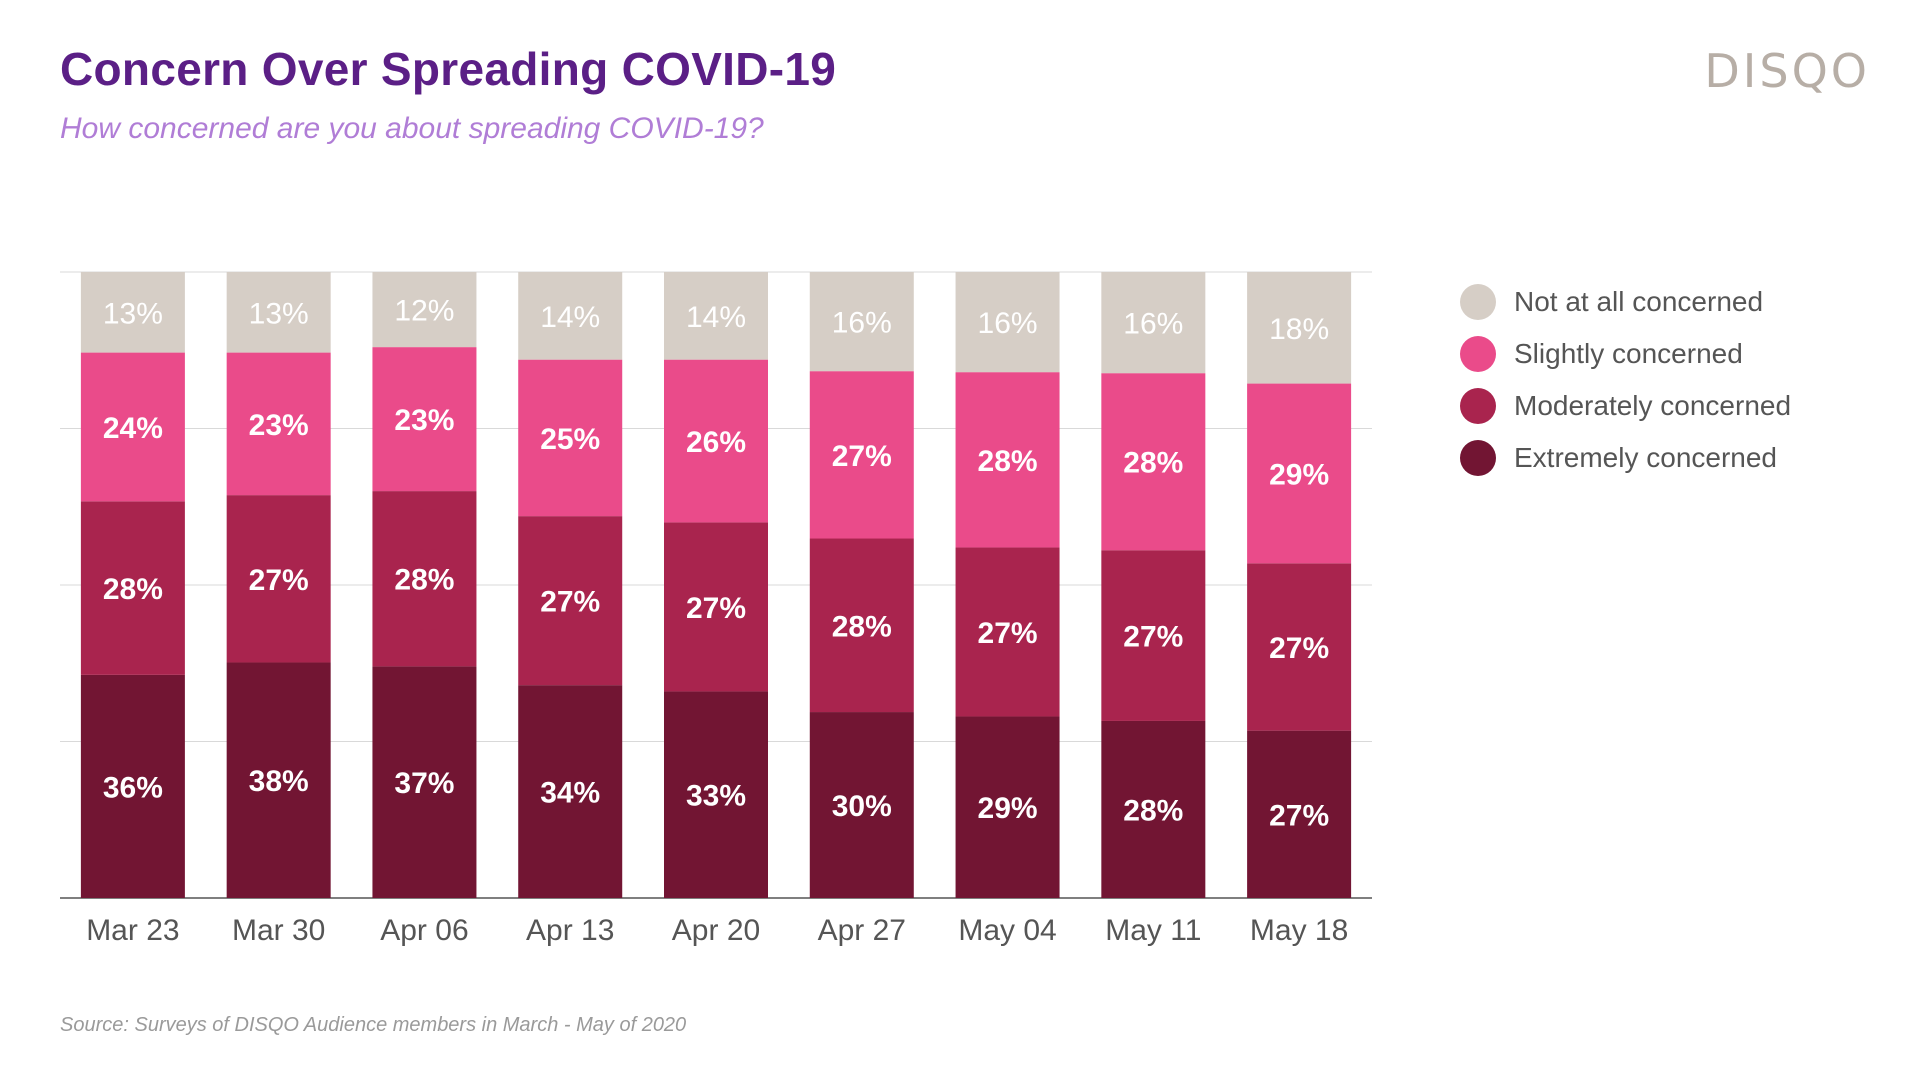 This screenshot has width=1920, height=1080. I want to click on bar-stack: 38% 27% 23% 13%, so click(278, 585).